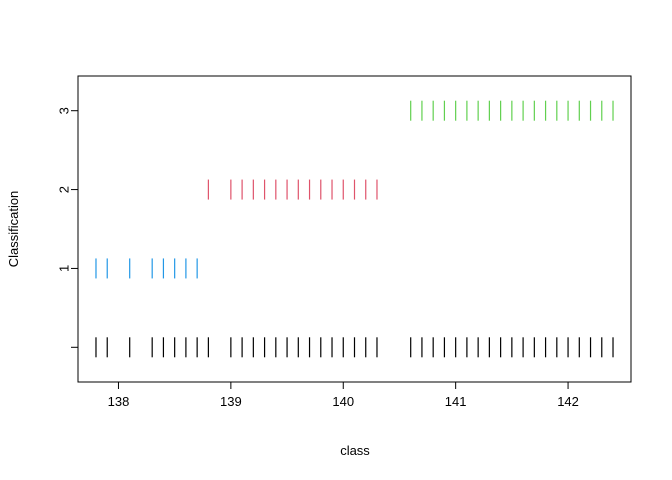 The image size is (672, 480). I want to click on y-tick-label-2: 2, so click(64, 189).